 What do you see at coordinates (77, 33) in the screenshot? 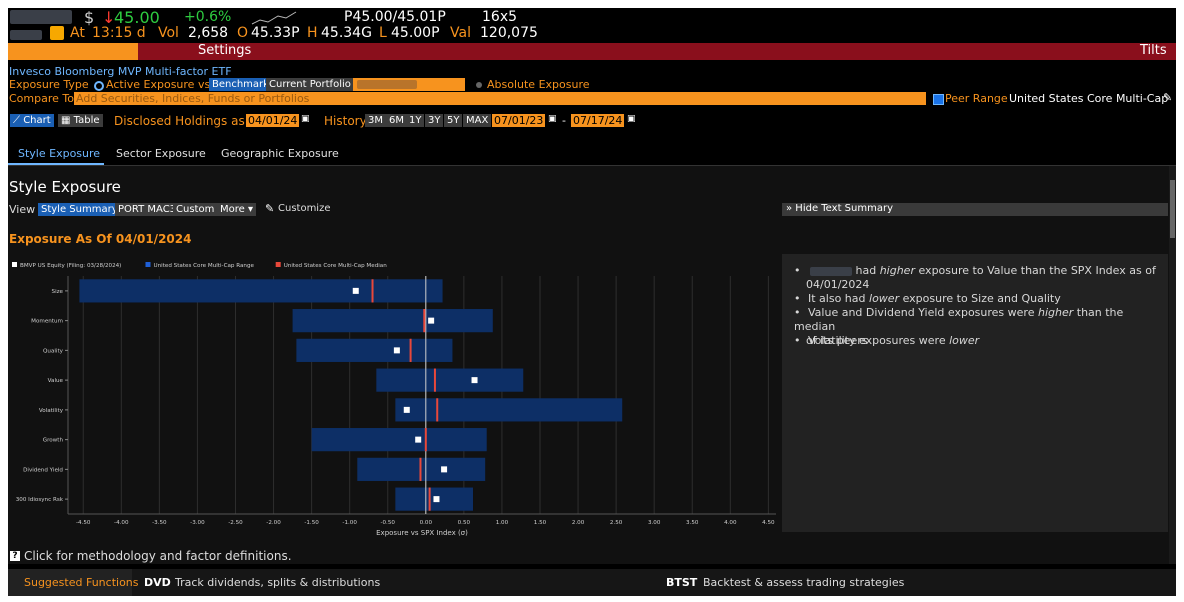
I see `at-label: At` at bounding box center [77, 33].